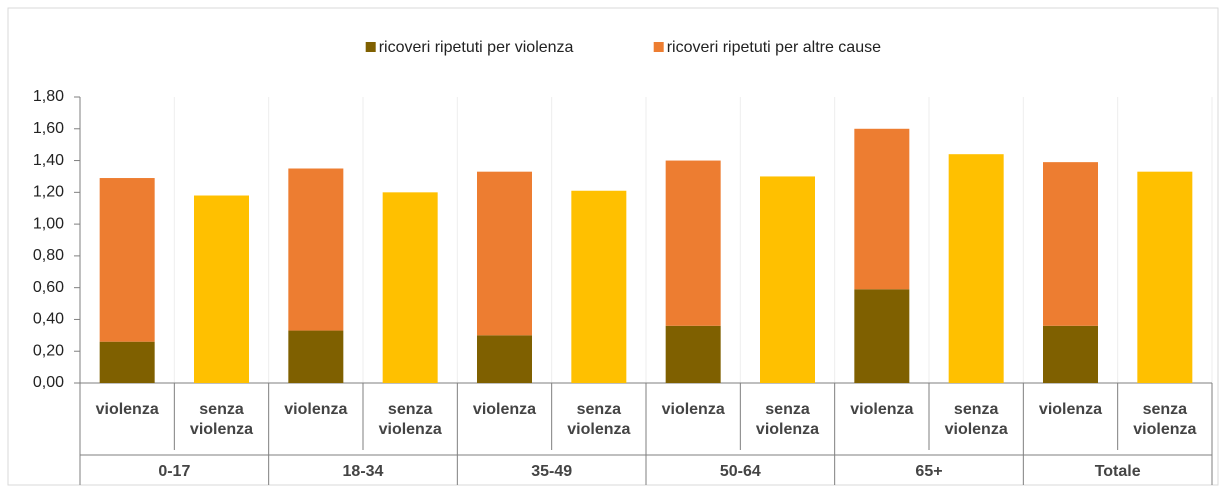 The height and width of the screenshot is (496, 1226). I want to click on group-label: 50-64, so click(740, 471).